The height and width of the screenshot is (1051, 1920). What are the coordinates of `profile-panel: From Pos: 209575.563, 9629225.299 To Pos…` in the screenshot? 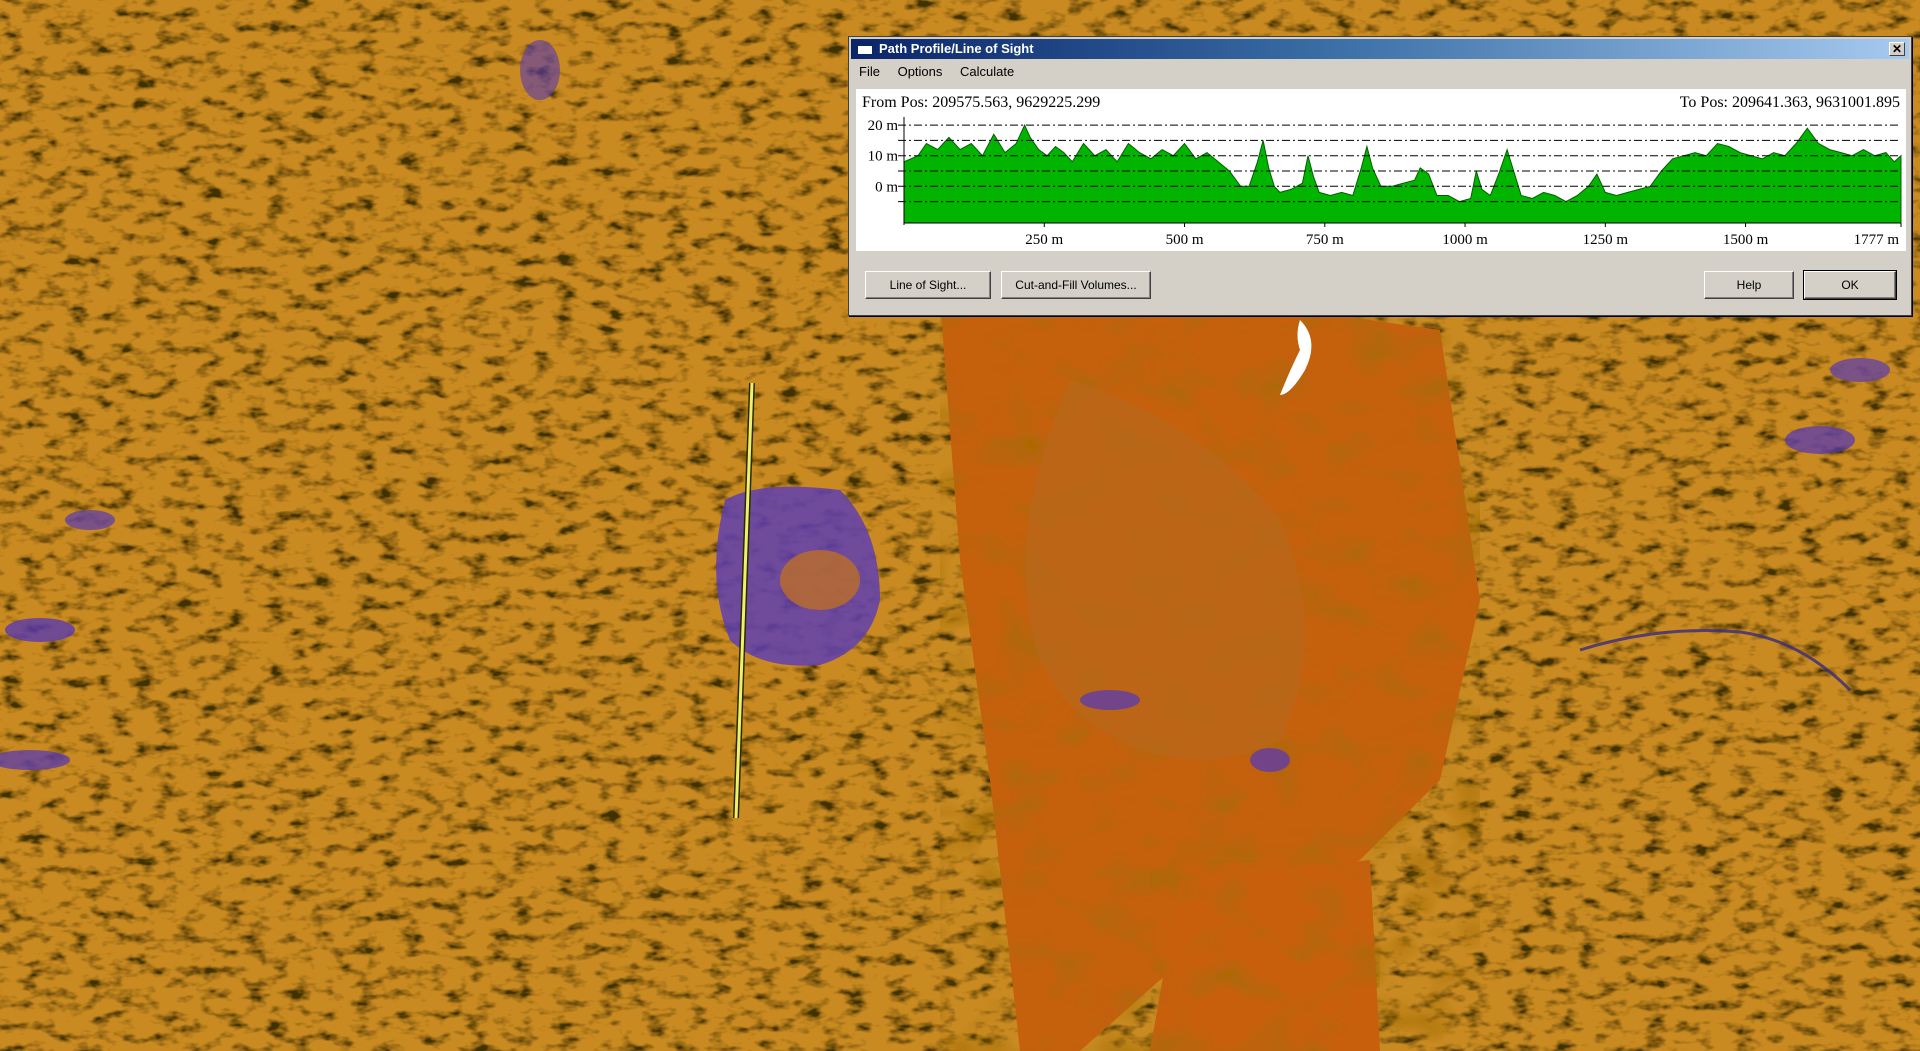 It's located at (1381, 170).